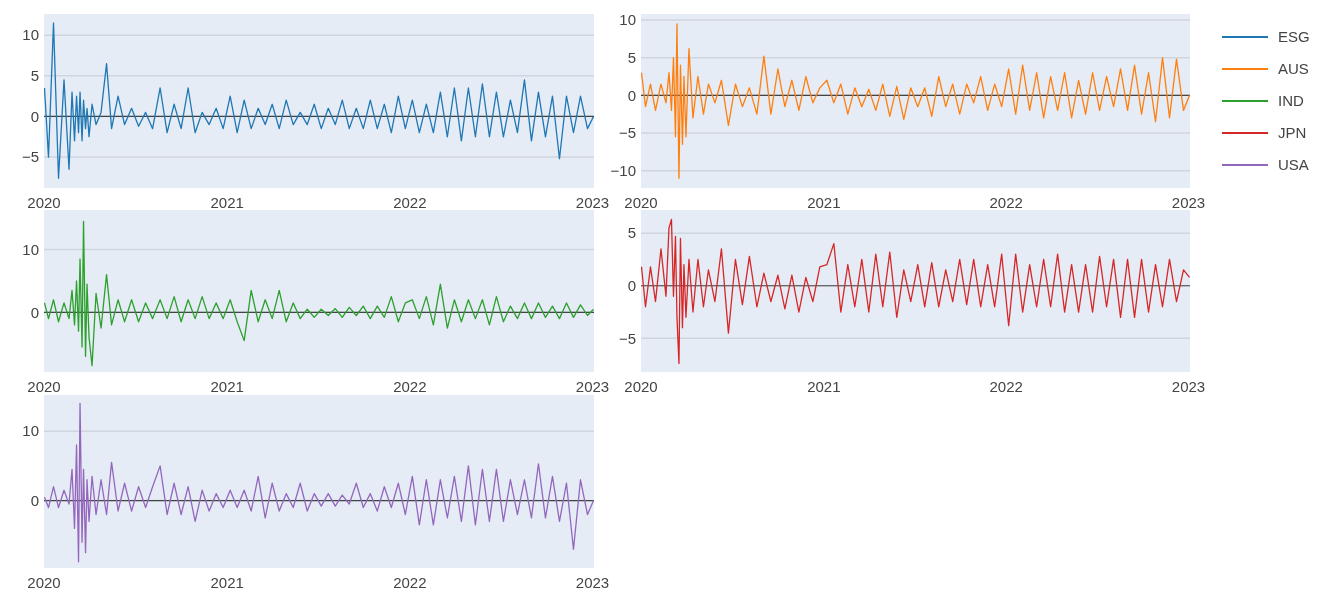  What do you see at coordinates (1293, 165) in the screenshot?
I see `legend-label: USA` at bounding box center [1293, 165].